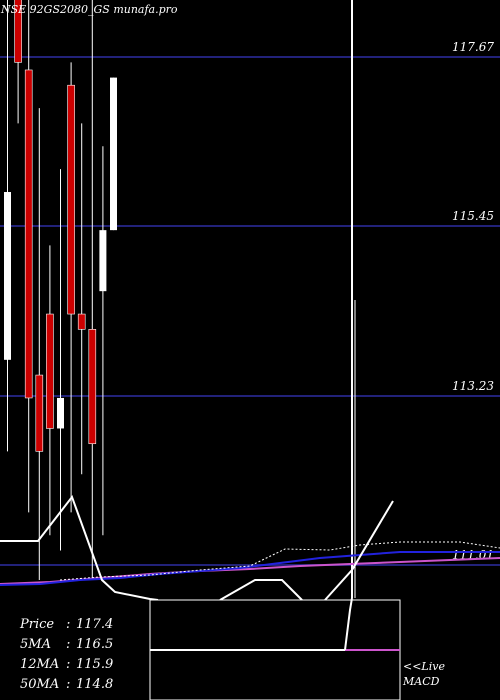 The width and height of the screenshot is (500, 700). I want to click on chart-title: NSE 92GS2080_GS munafa.pro, so click(89, 9).